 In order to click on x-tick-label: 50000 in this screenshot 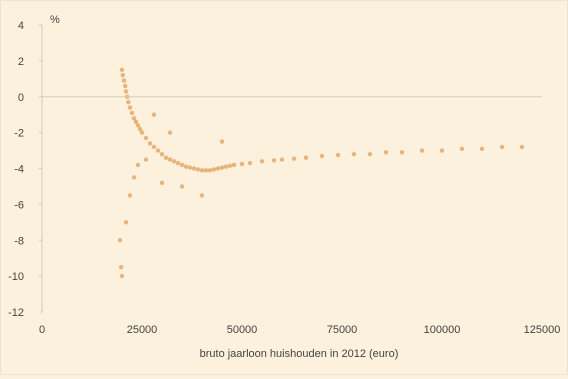, I will do `click(242, 330)`.